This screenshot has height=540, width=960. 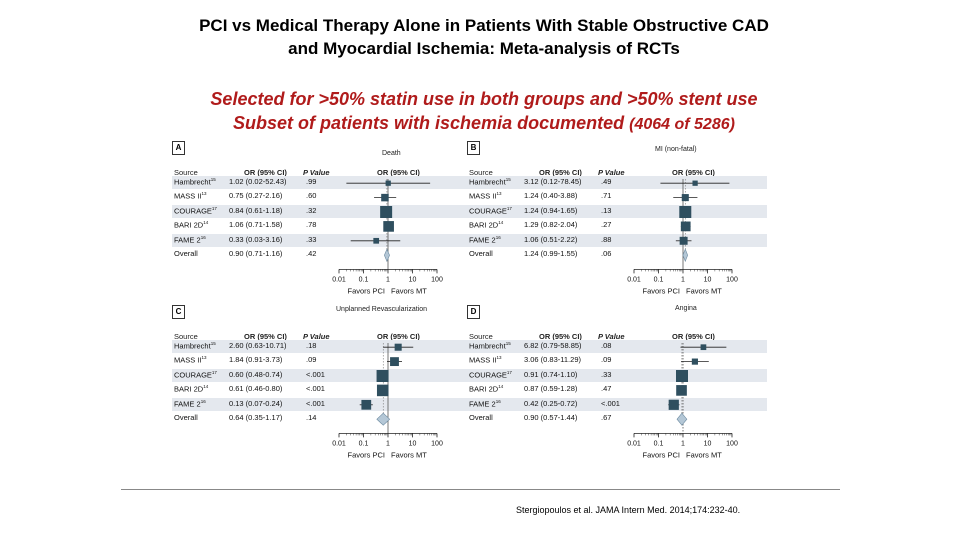 I want to click on p-value: .99, so click(x=311, y=181).